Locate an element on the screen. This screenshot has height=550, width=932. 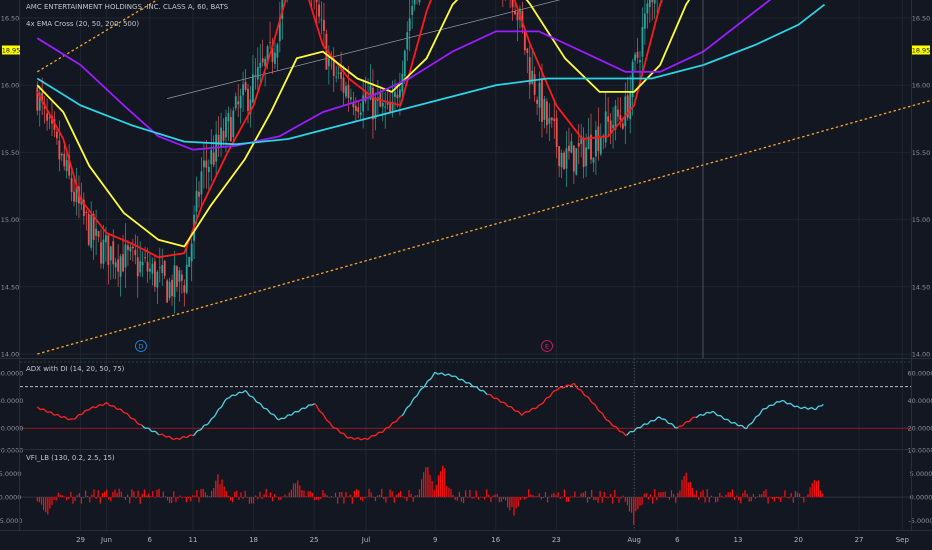
ema-indicator-title: 4x EMA Cross (20, 50, 200, 500) is located at coordinates (82, 24).